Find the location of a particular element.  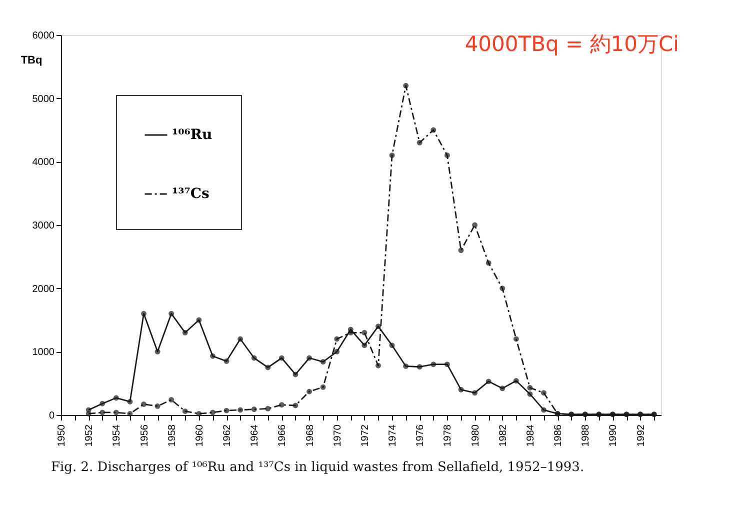

y-tick-label: 1000 is located at coordinates (43, 352).